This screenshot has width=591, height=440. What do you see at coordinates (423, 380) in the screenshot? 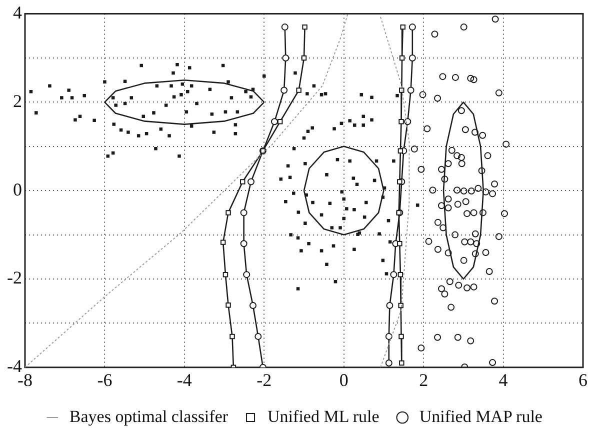
I see `x-tick-label: 2` at bounding box center [423, 380].